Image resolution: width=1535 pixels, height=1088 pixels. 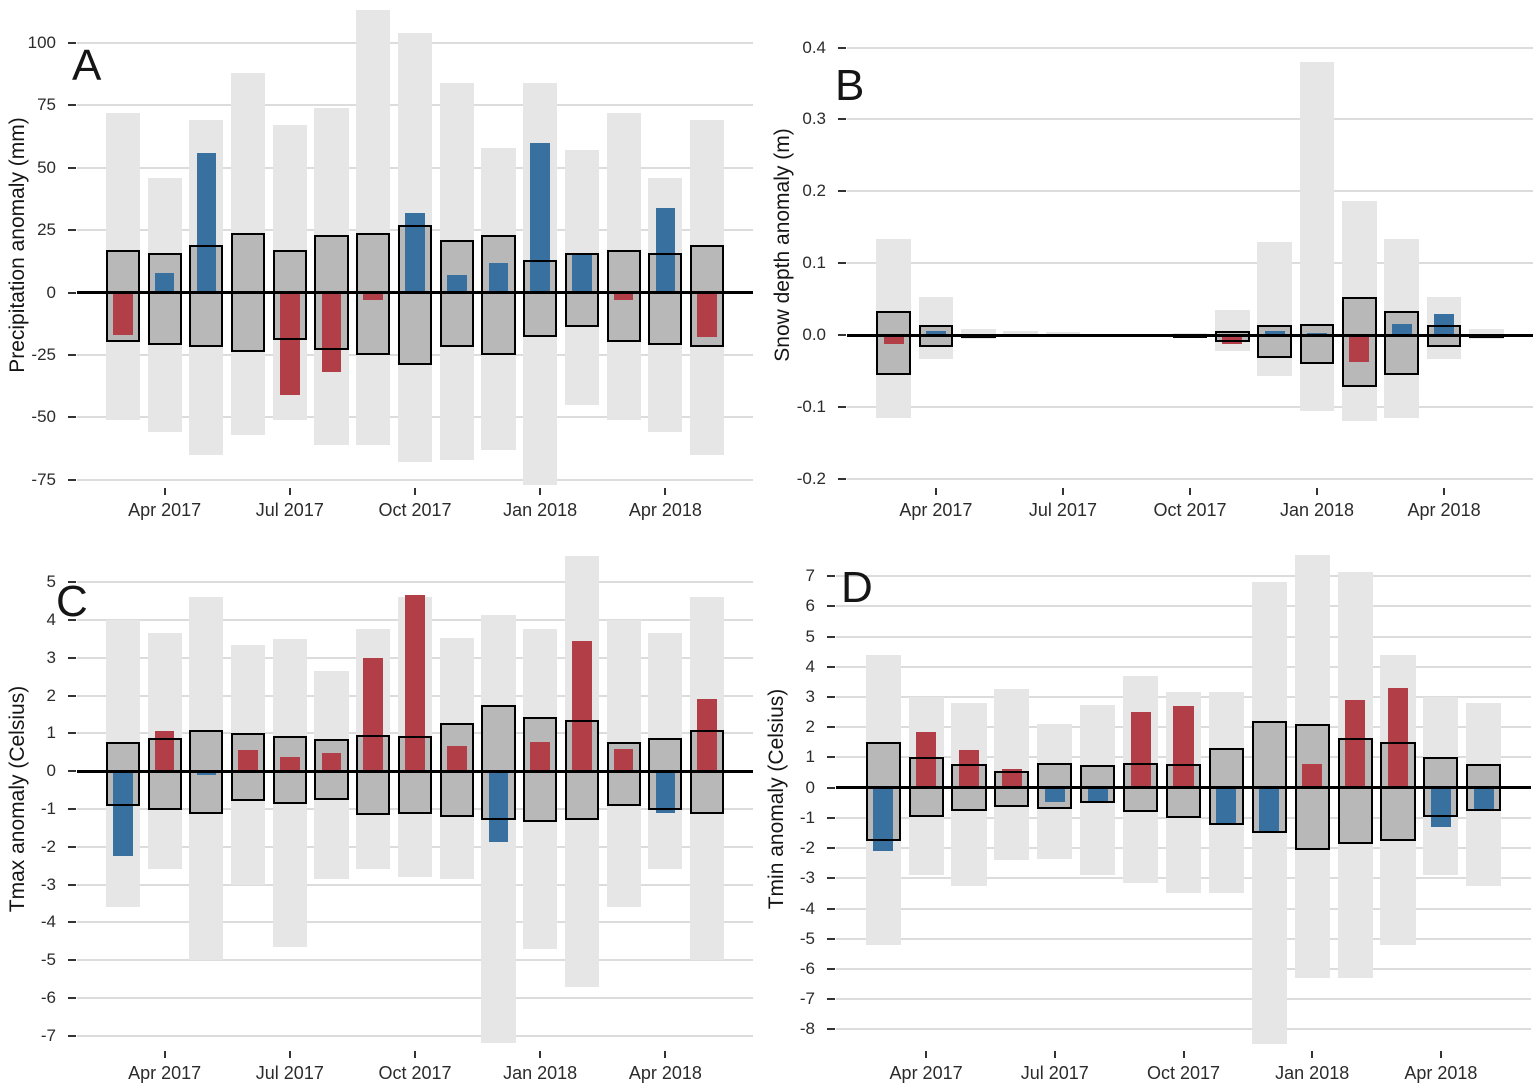 I want to click on y-tick-label: 0.2, so click(x=814, y=191).